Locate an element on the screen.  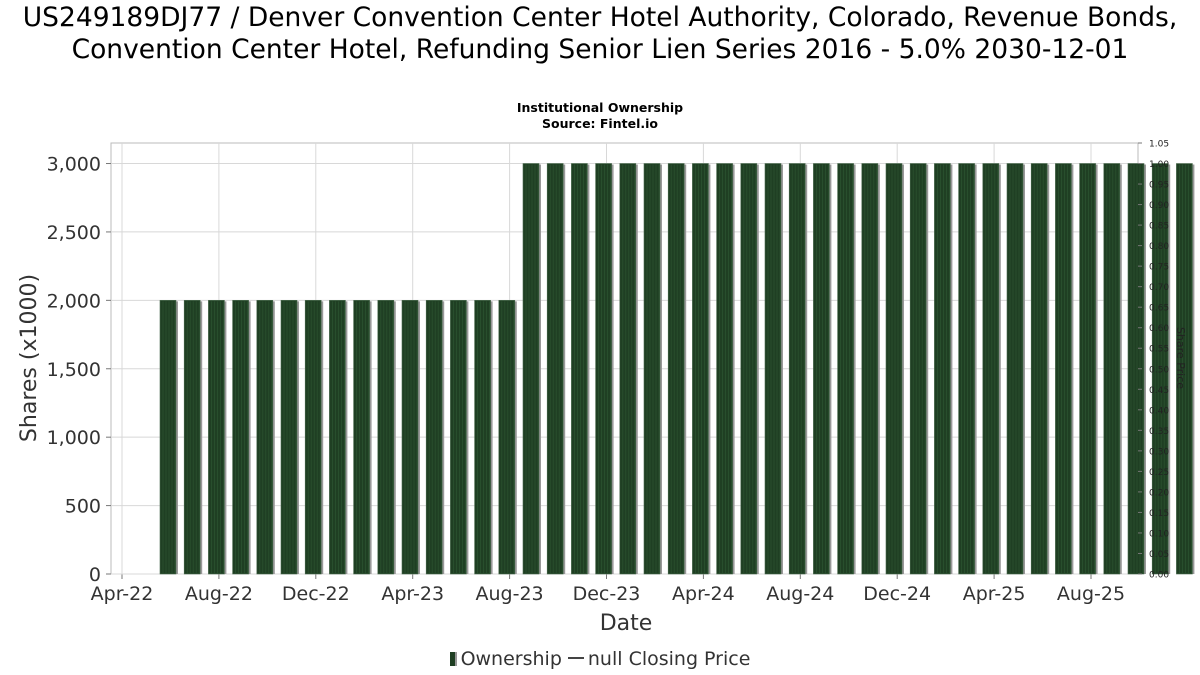
y2-tick-label: 0.35 is located at coordinates (1159, 432).